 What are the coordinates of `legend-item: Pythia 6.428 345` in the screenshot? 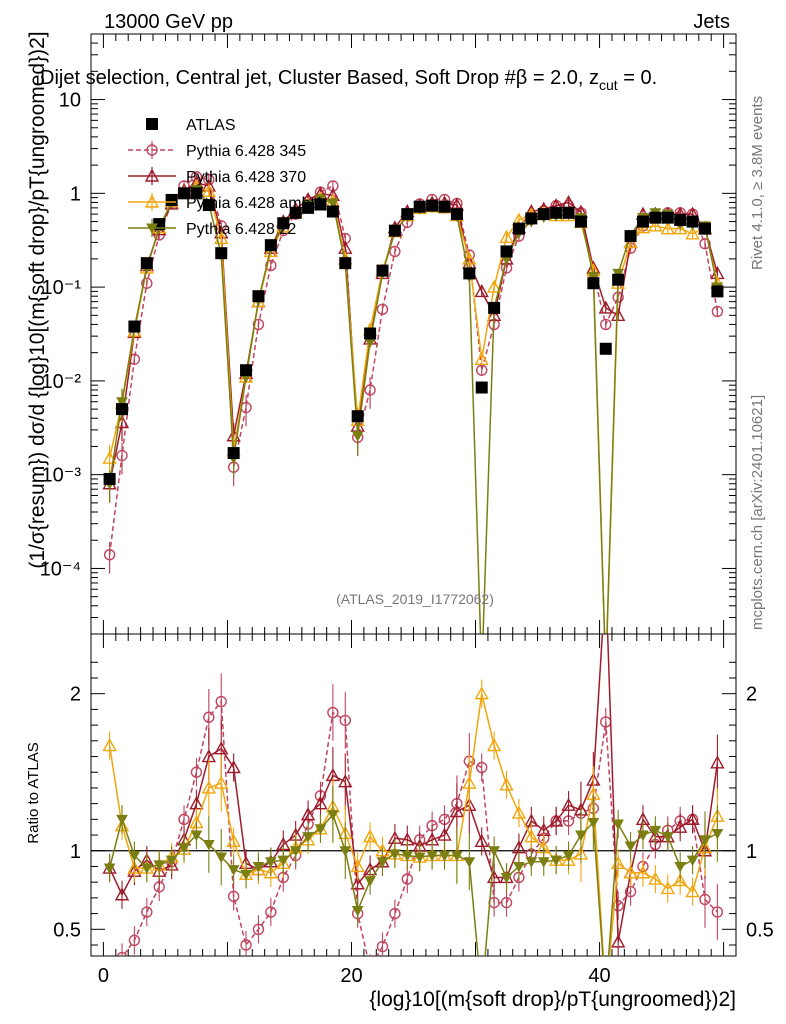 It's located at (217, 150).